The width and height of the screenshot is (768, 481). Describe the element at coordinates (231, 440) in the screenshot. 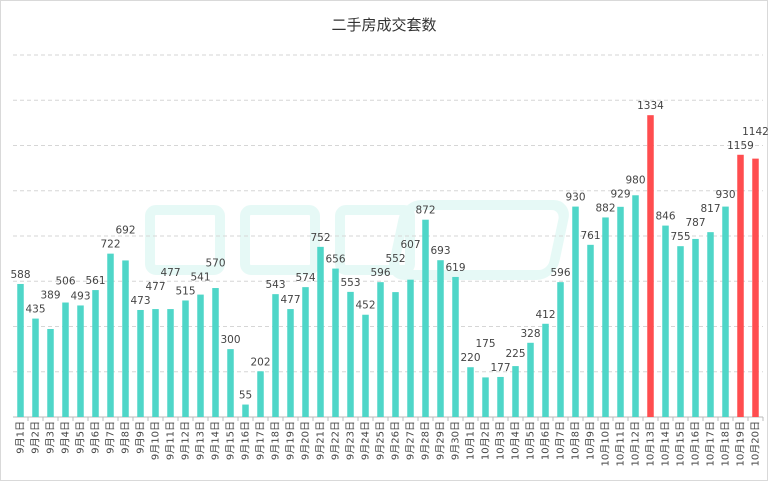

I see `x-tick-label: 9月15日` at that location.